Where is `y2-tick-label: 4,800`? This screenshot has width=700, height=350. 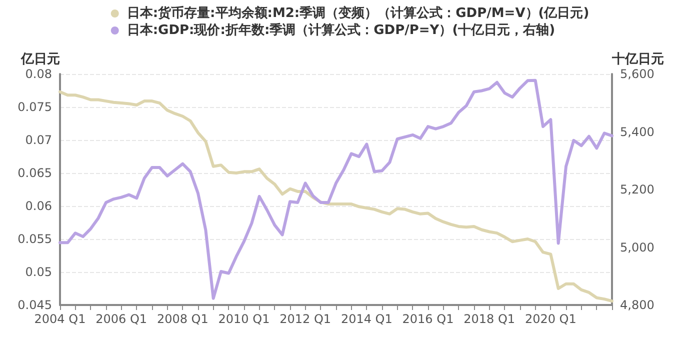
y2-tick-label: 4,800 is located at coordinates (637, 305).